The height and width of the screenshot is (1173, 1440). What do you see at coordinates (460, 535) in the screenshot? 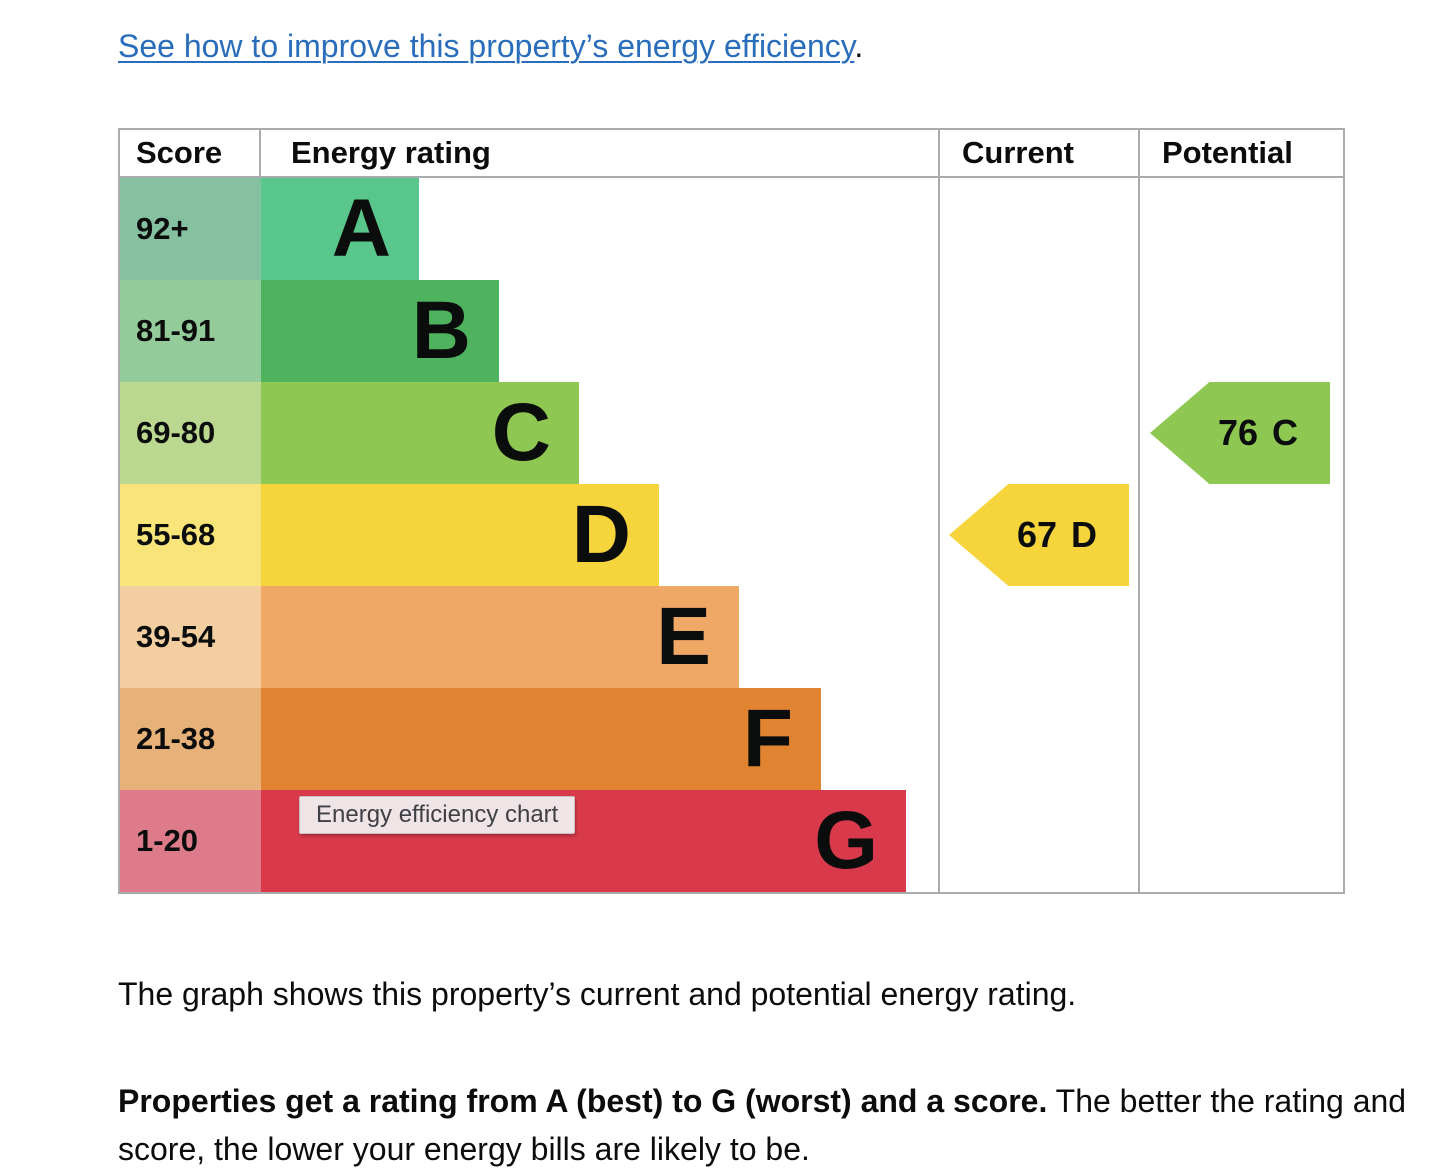
I see `band-bar: D` at bounding box center [460, 535].